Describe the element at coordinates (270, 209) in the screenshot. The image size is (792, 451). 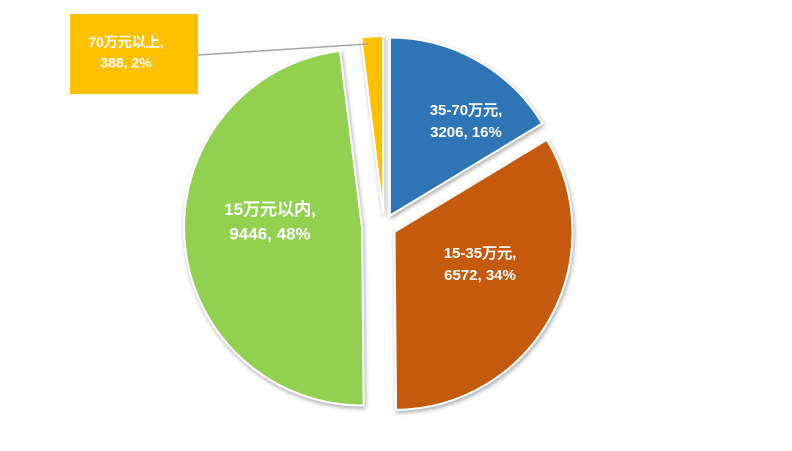
I see `slice-label-line1: 15万元以内,` at that location.